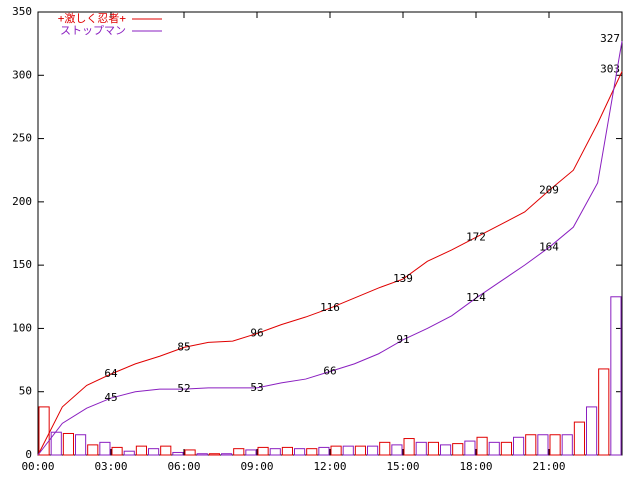 This screenshot has height=484, width=640. What do you see at coordinates (111, 373) in the screenshot?
I see `data-label: 64` at bounding box center [111, 373].